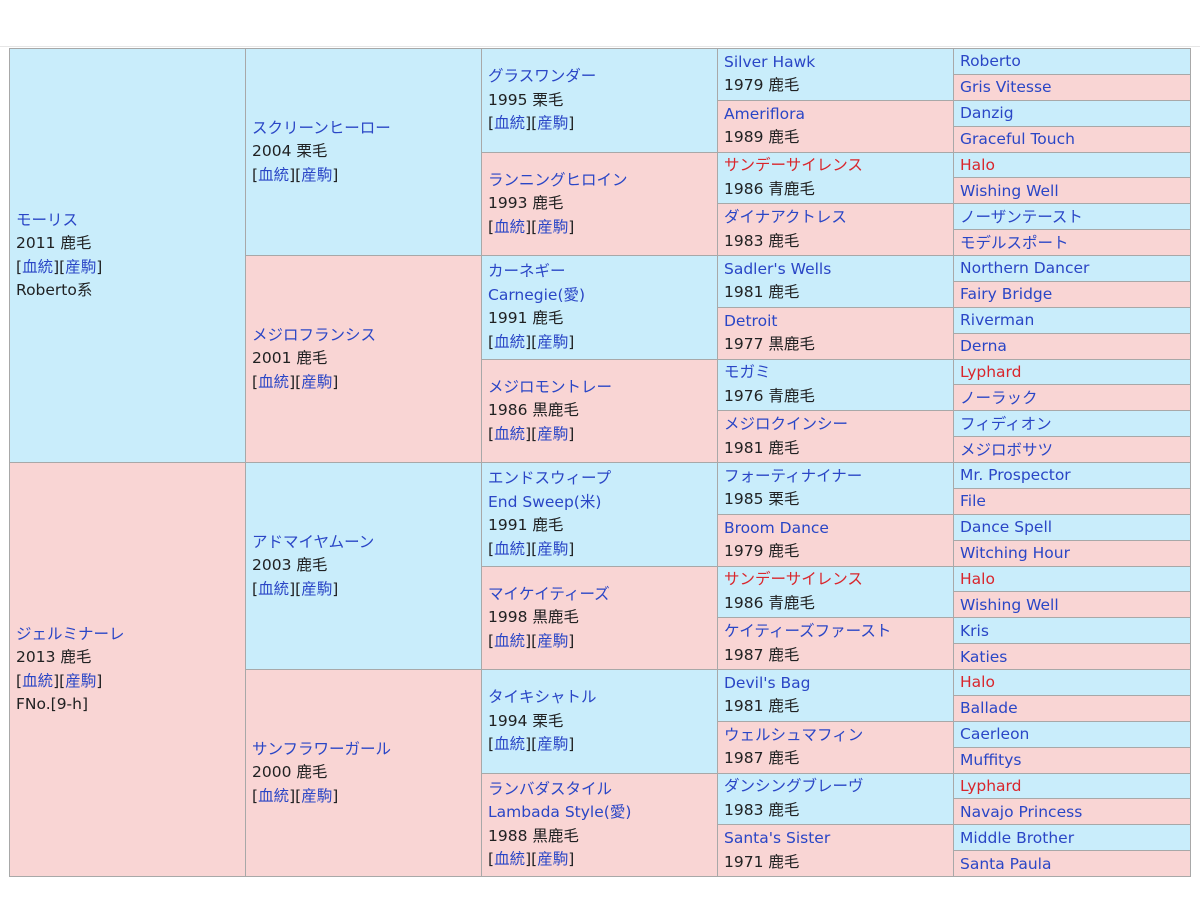 This screenshot has height=900, width=1200. I want to click on horse-name-link: Sadler's Wells, so click(778, 268).